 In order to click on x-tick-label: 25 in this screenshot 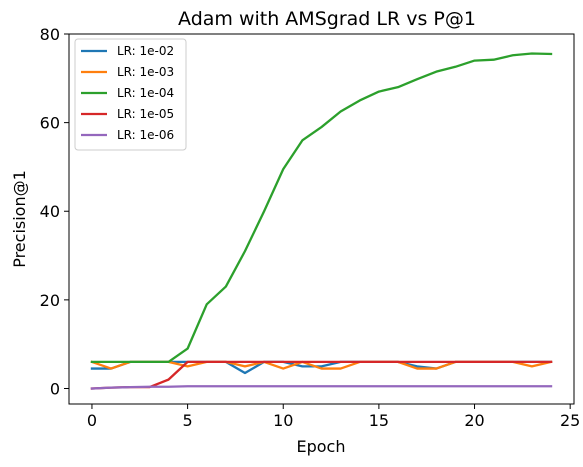, I will do `click(570, 420)`.